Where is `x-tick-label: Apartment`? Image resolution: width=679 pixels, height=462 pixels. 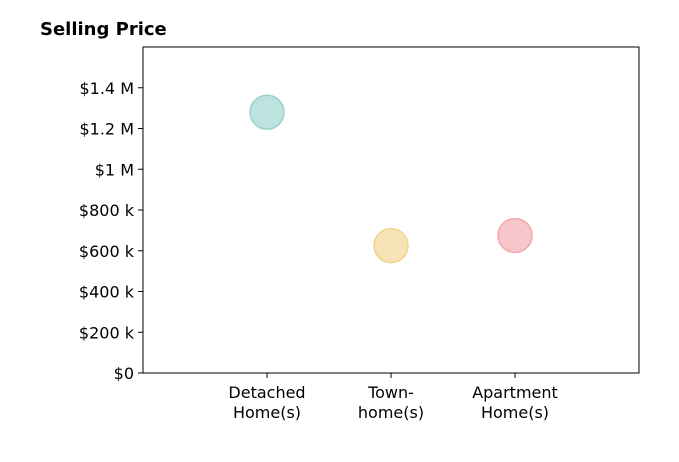 x-tick-label: Apartment is located at coordinates (515, 392).